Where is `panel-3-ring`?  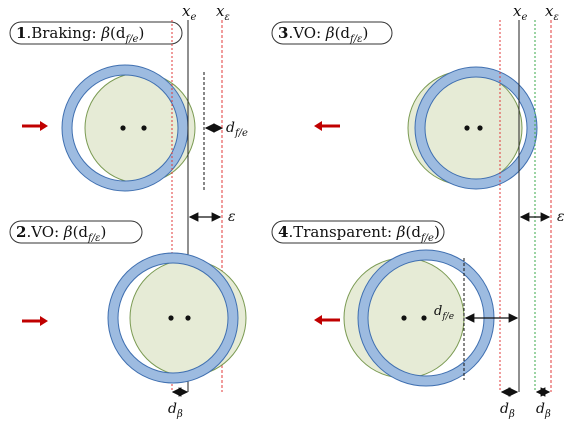
panel-3-ring is located at coordinates (476, 128).